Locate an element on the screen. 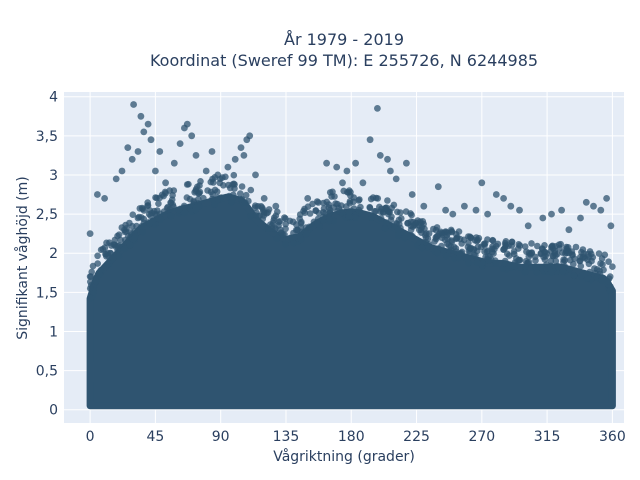 The width and height of the screenshot is (640, 480). y-tick-label: 1,5 is located at coordinates (47, 293).